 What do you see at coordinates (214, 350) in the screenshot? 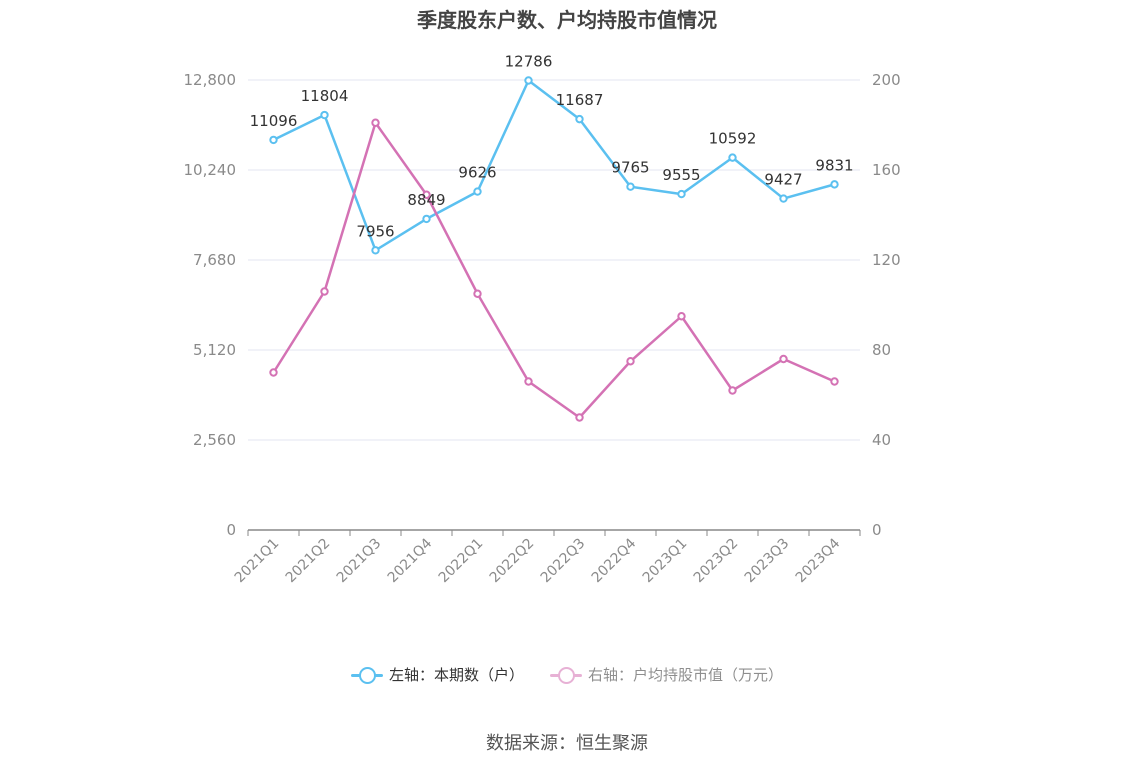
I see `left-axis-tick-label: 5,120` at bounding box center [214, 350].